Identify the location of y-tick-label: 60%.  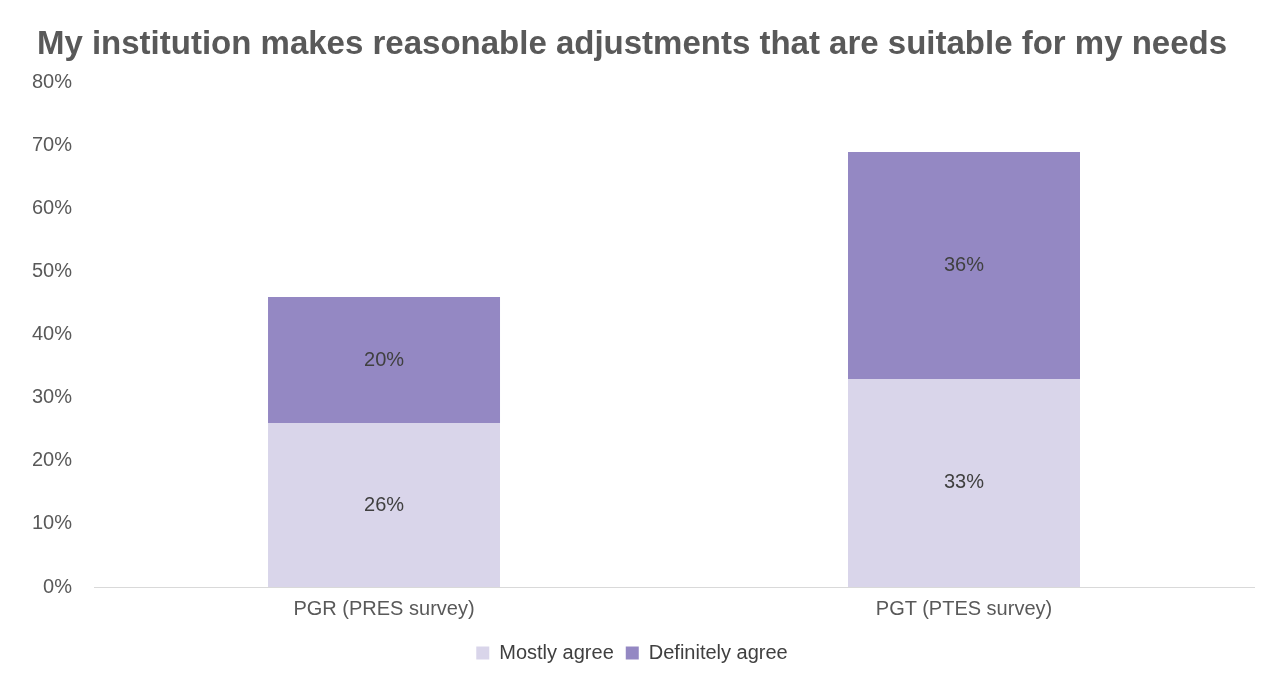
(52, 207).